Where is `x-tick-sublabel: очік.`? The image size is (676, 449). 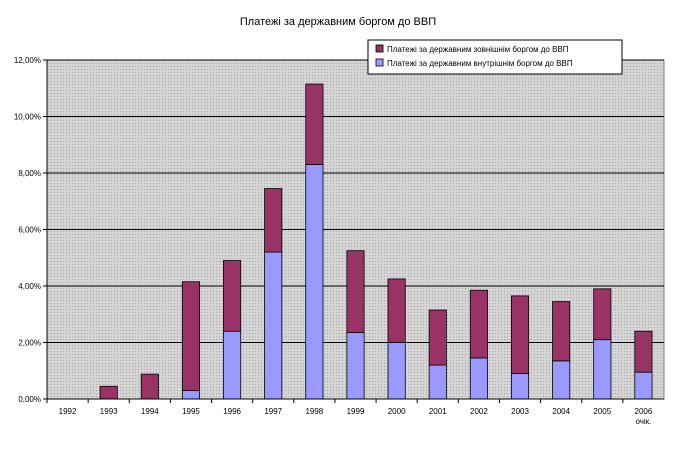 x-tick-sublabel: очік. is located at coordinates (643, 421).